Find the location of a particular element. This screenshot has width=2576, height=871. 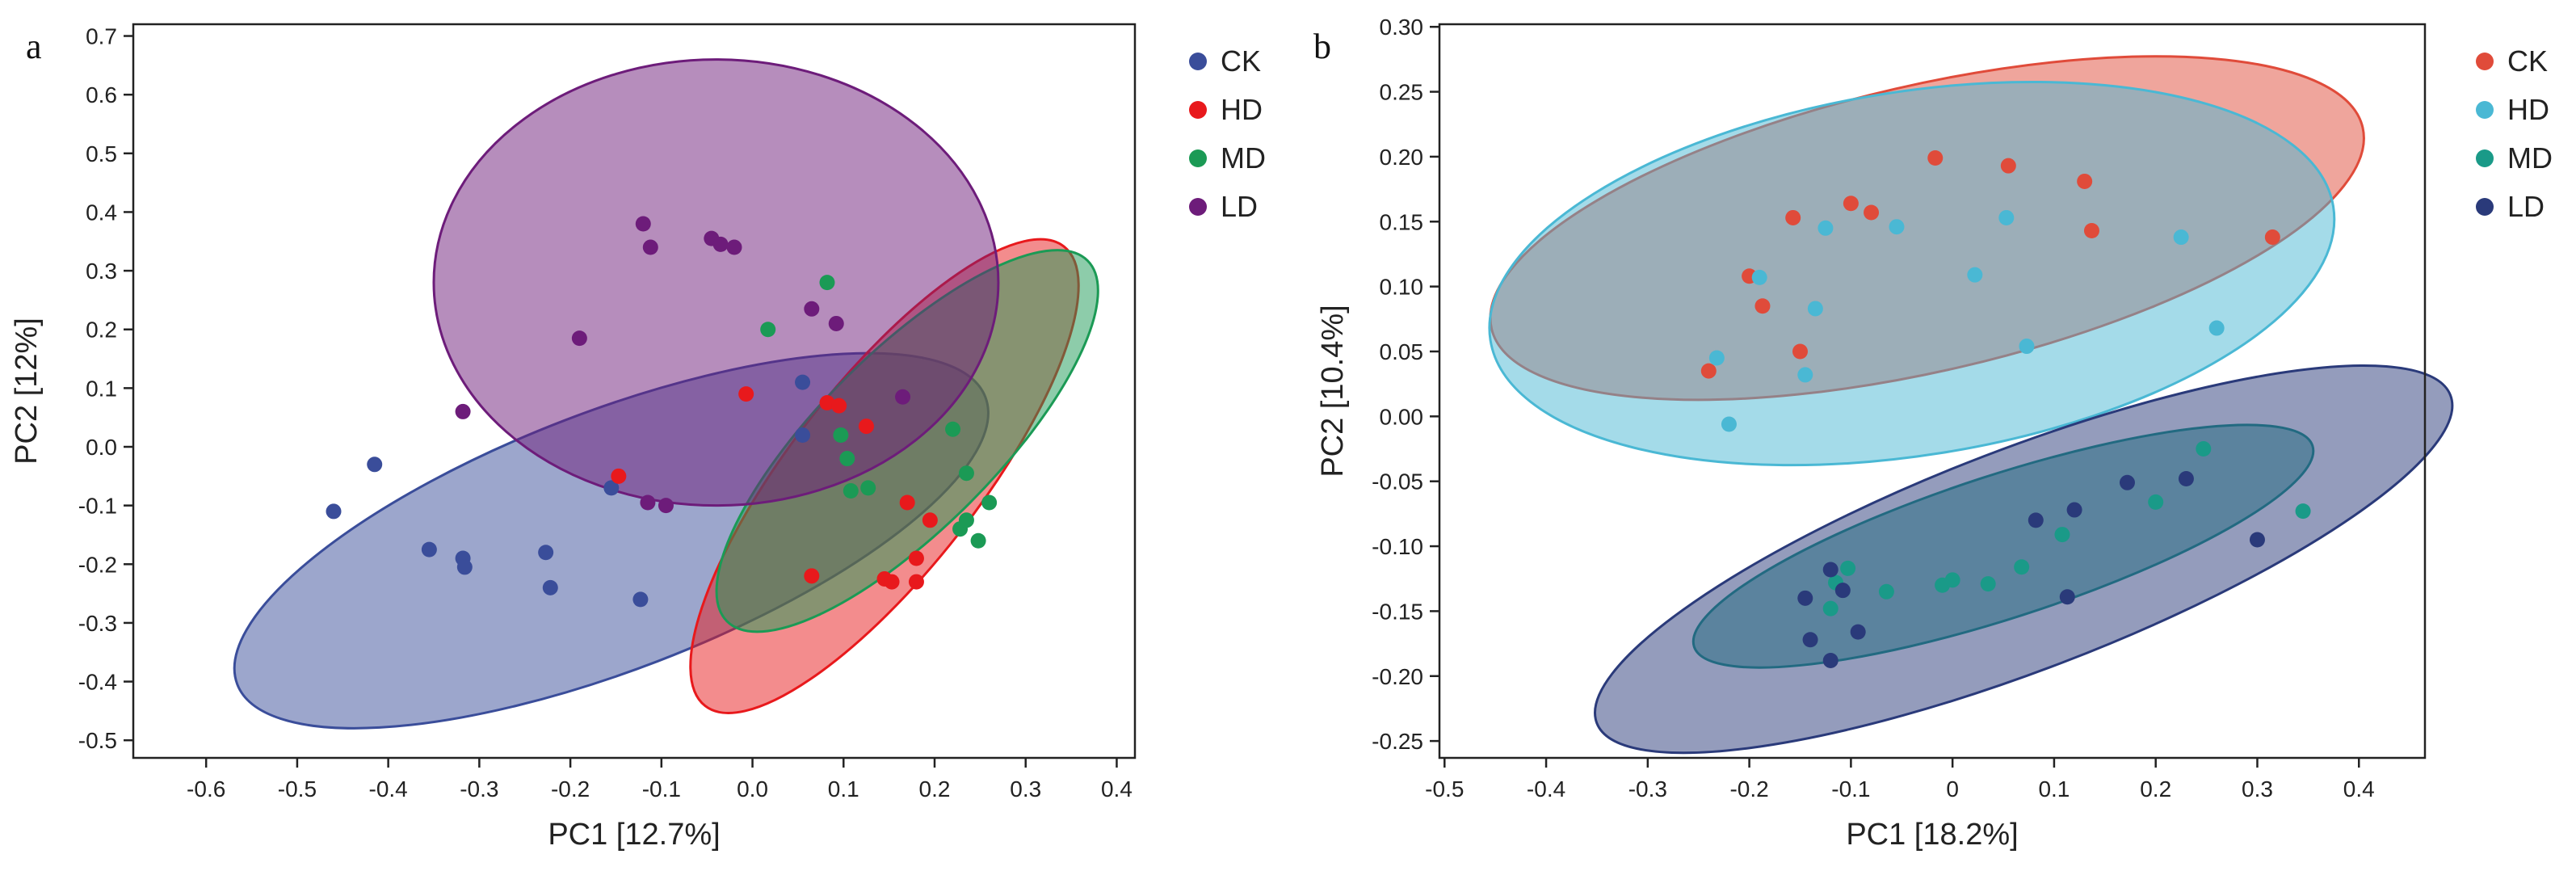

x-tick-label: 0.1 is located at coordinates (843, 789).